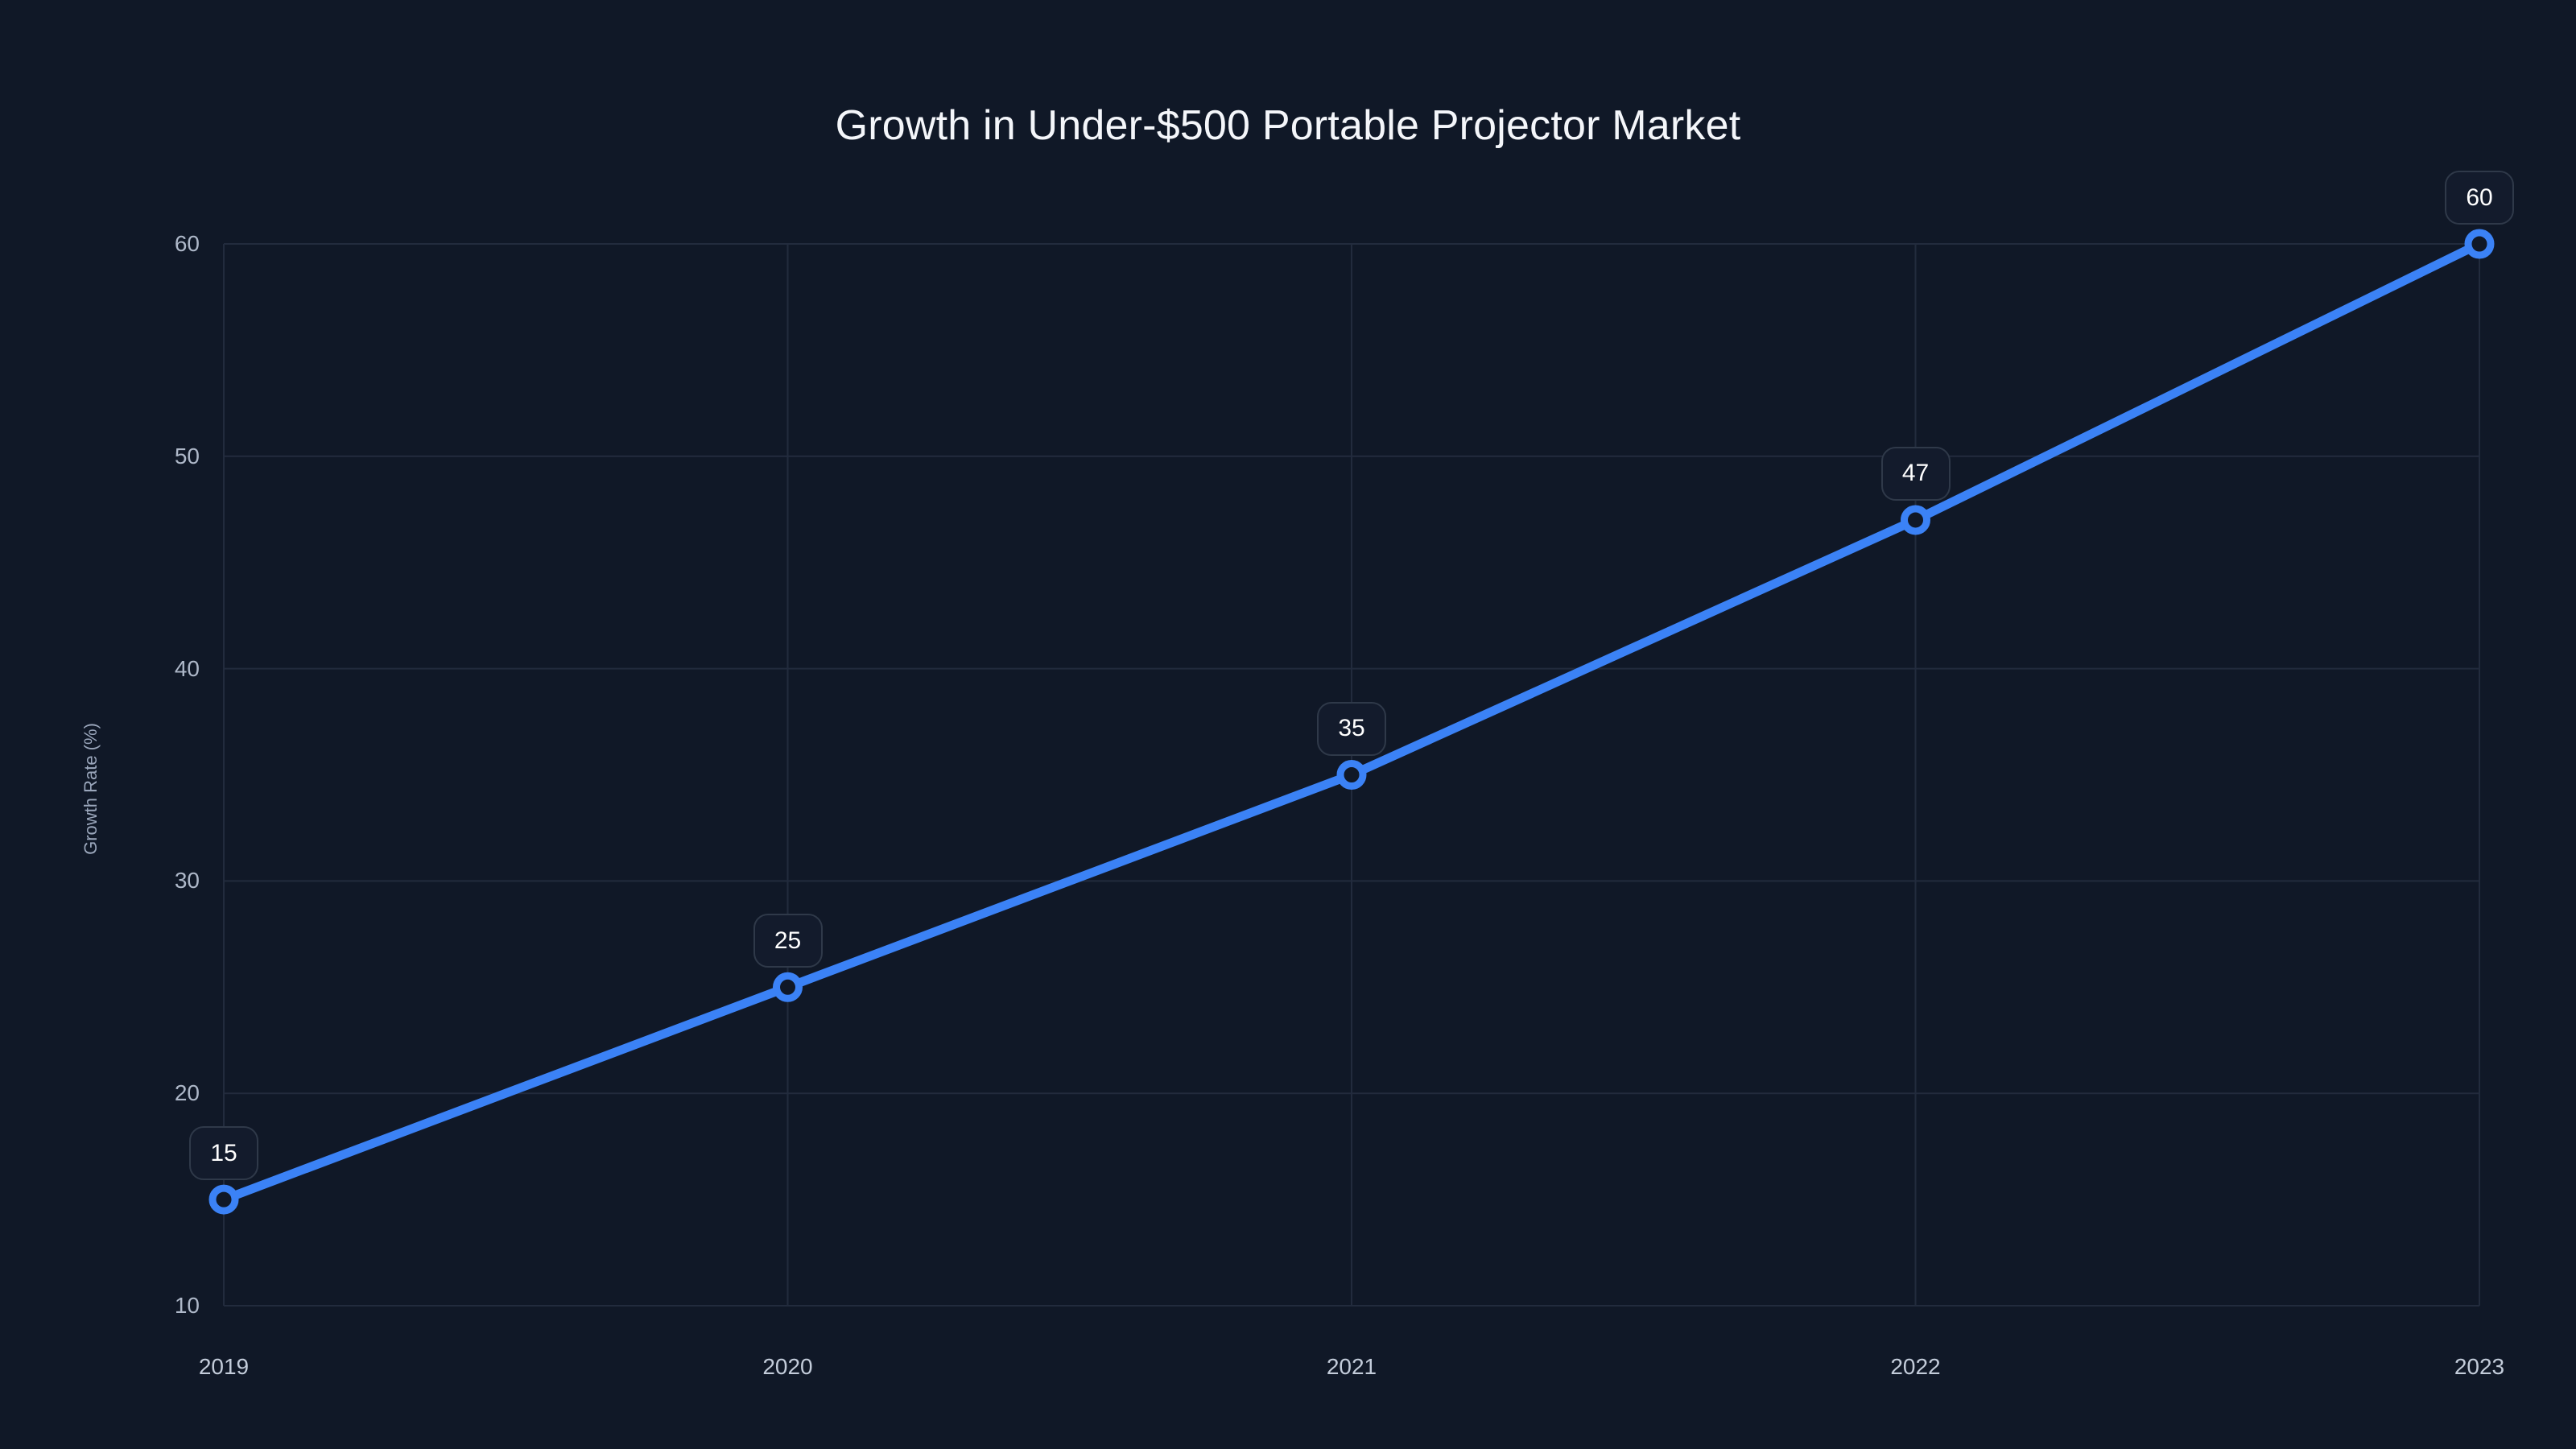 The height and width of the screenshot is (1449, 2576). Describe the element at coordinates (187, 1093) in the screenshot. I see `y-axis-tick-label: 20` at that location.